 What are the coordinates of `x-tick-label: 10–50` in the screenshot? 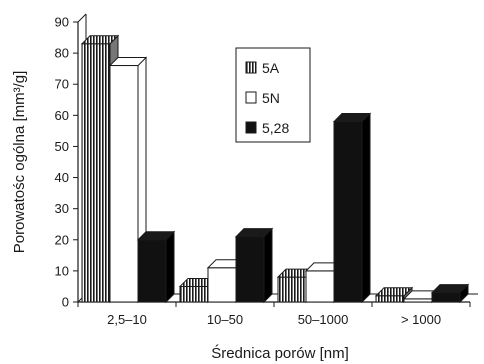 It's located at (225, 319).